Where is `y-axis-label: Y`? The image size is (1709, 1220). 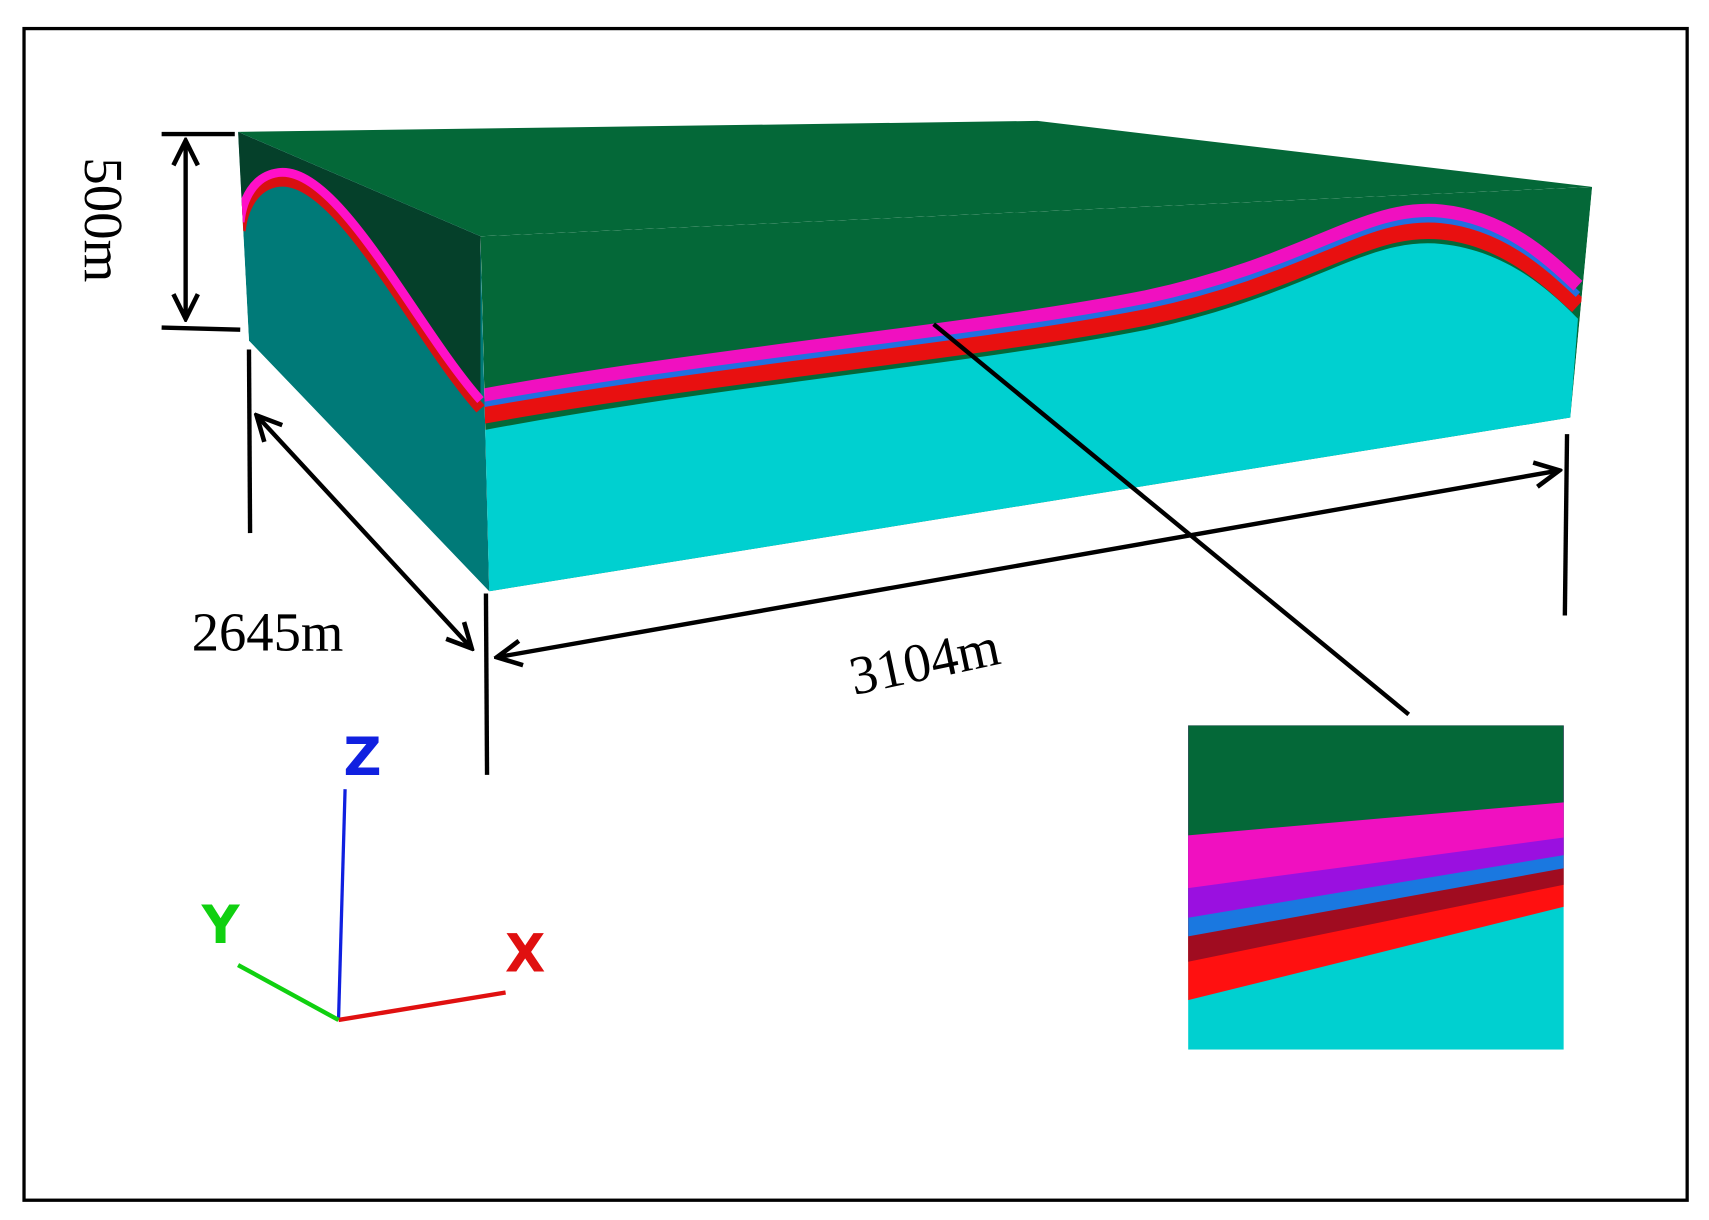
y-axis-label: Y is located at coordinates (221, 925).